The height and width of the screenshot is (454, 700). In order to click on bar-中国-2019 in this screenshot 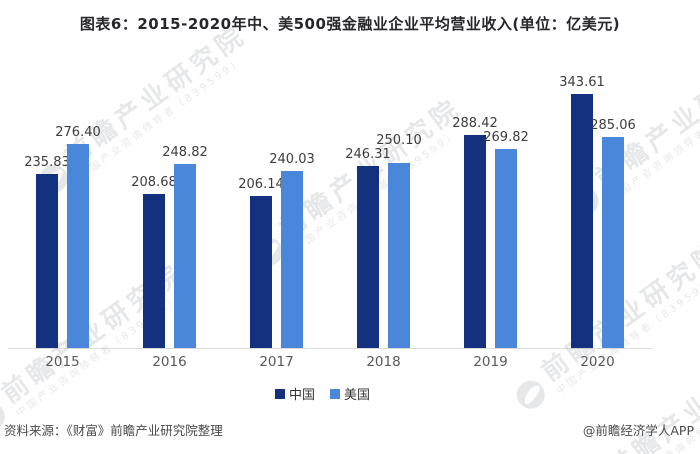, I will do `click(475, 241)`.